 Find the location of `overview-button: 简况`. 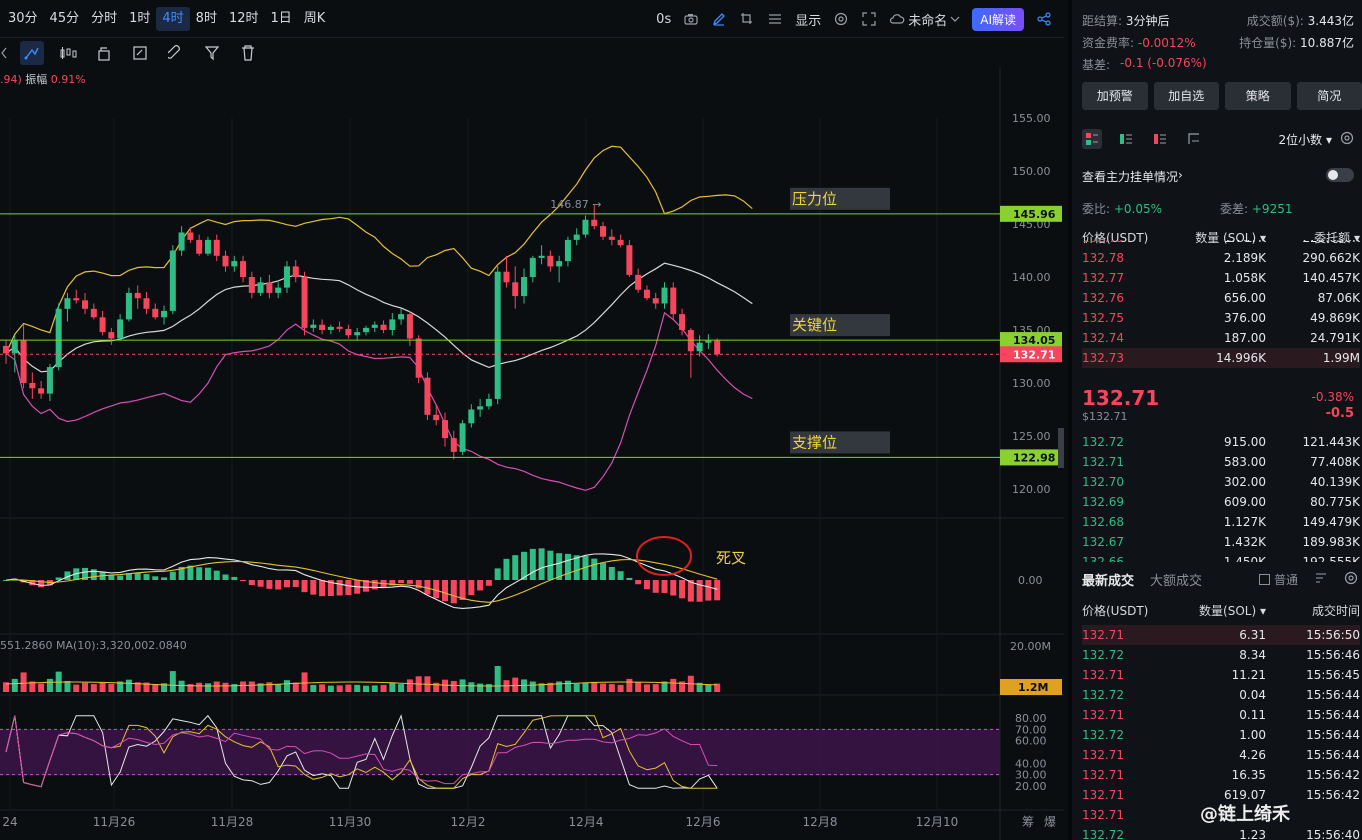

overview-button: 简况 is located at coordinates (1329, 96).